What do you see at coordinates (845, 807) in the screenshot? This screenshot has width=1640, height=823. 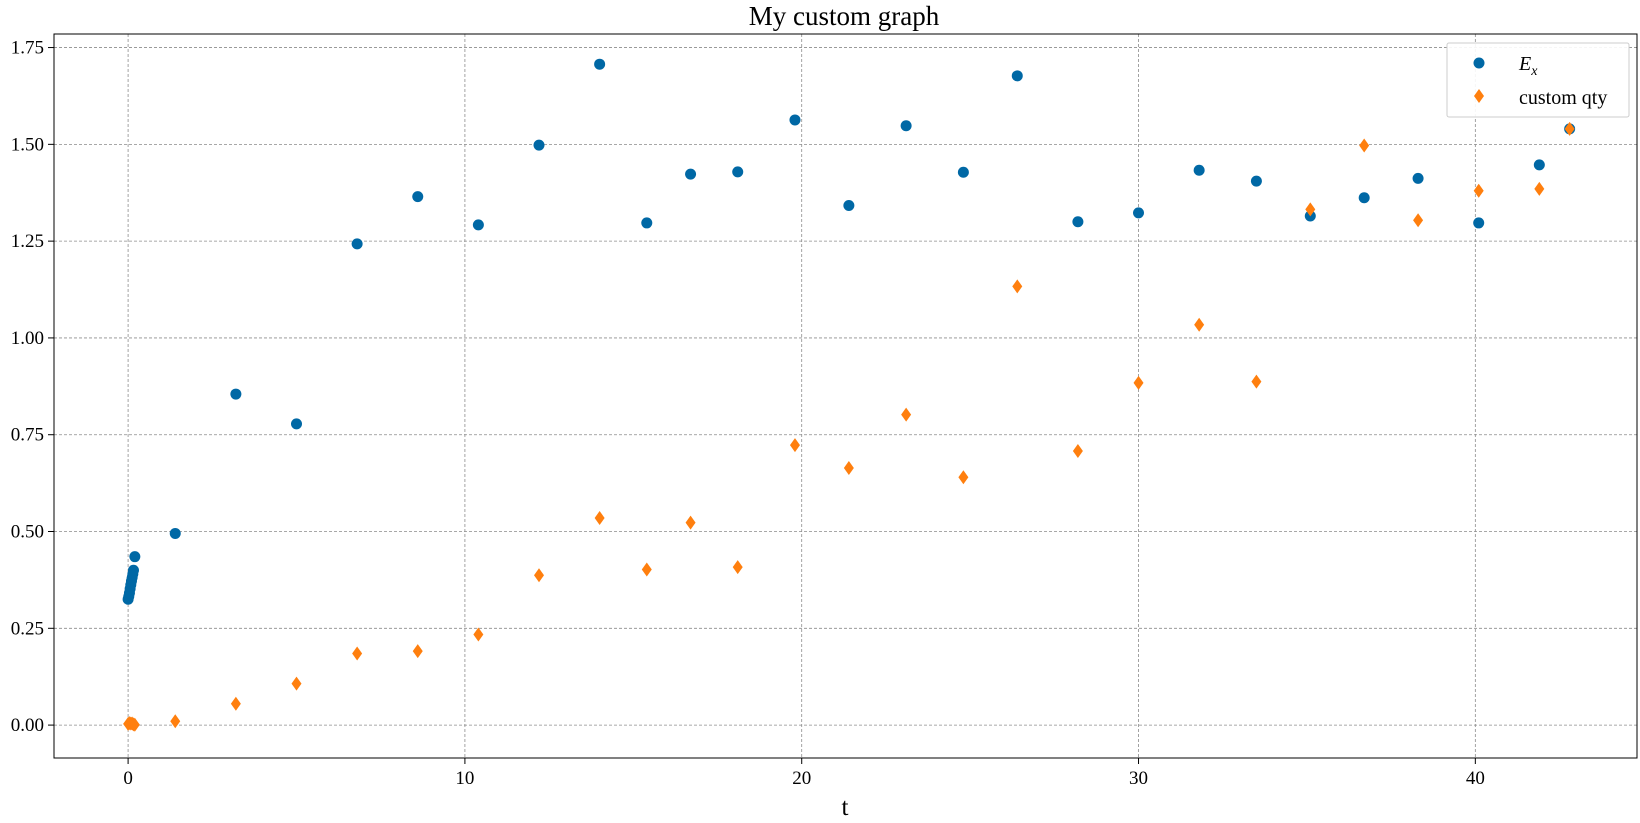 I see `x-axis-label: t` at bounding box center [845, 807].